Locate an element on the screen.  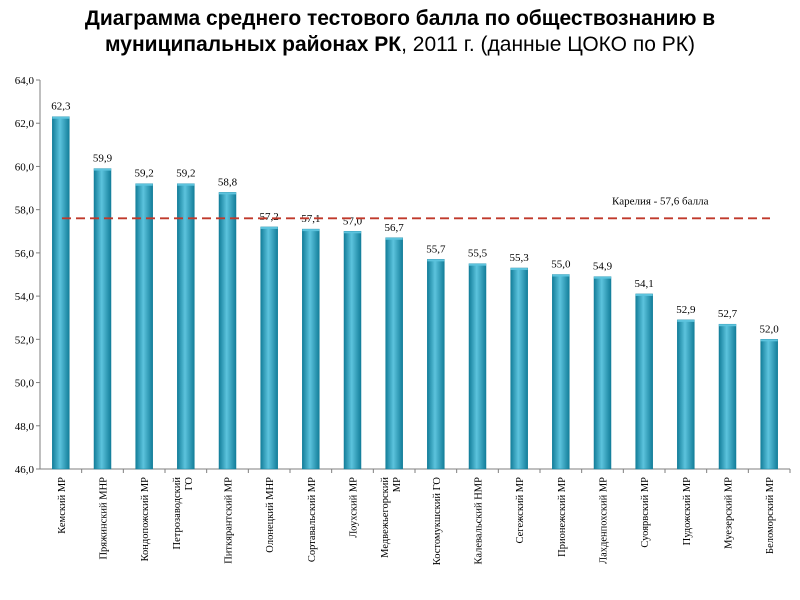
category-label: Питкярантский МР is located at coordinates (229, 520).